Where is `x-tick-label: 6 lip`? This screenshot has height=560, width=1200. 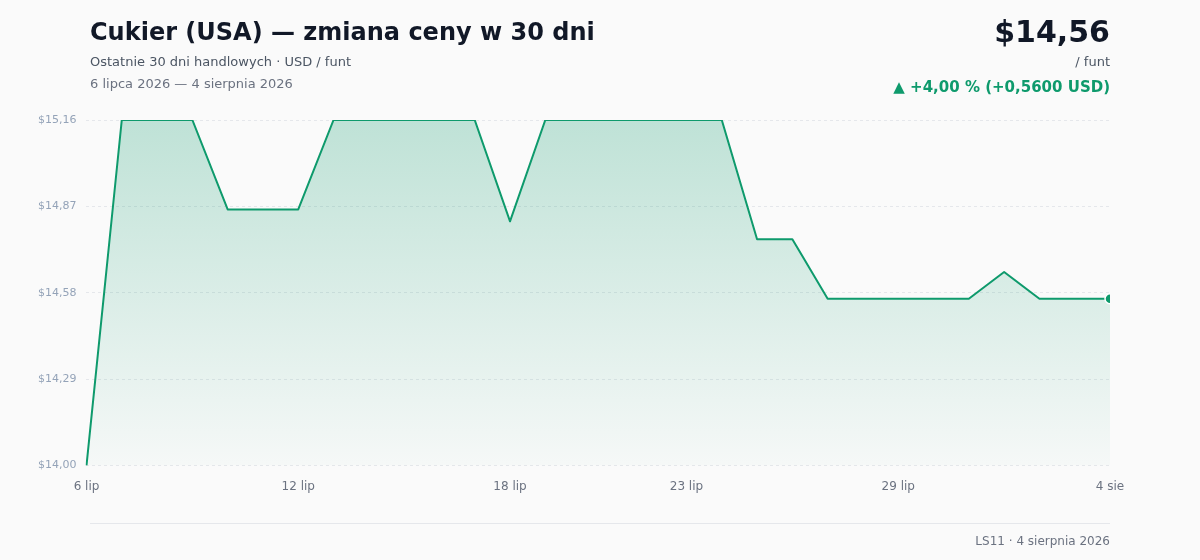
x-tick-label: 6 lip is located at coordinates (86, 485).